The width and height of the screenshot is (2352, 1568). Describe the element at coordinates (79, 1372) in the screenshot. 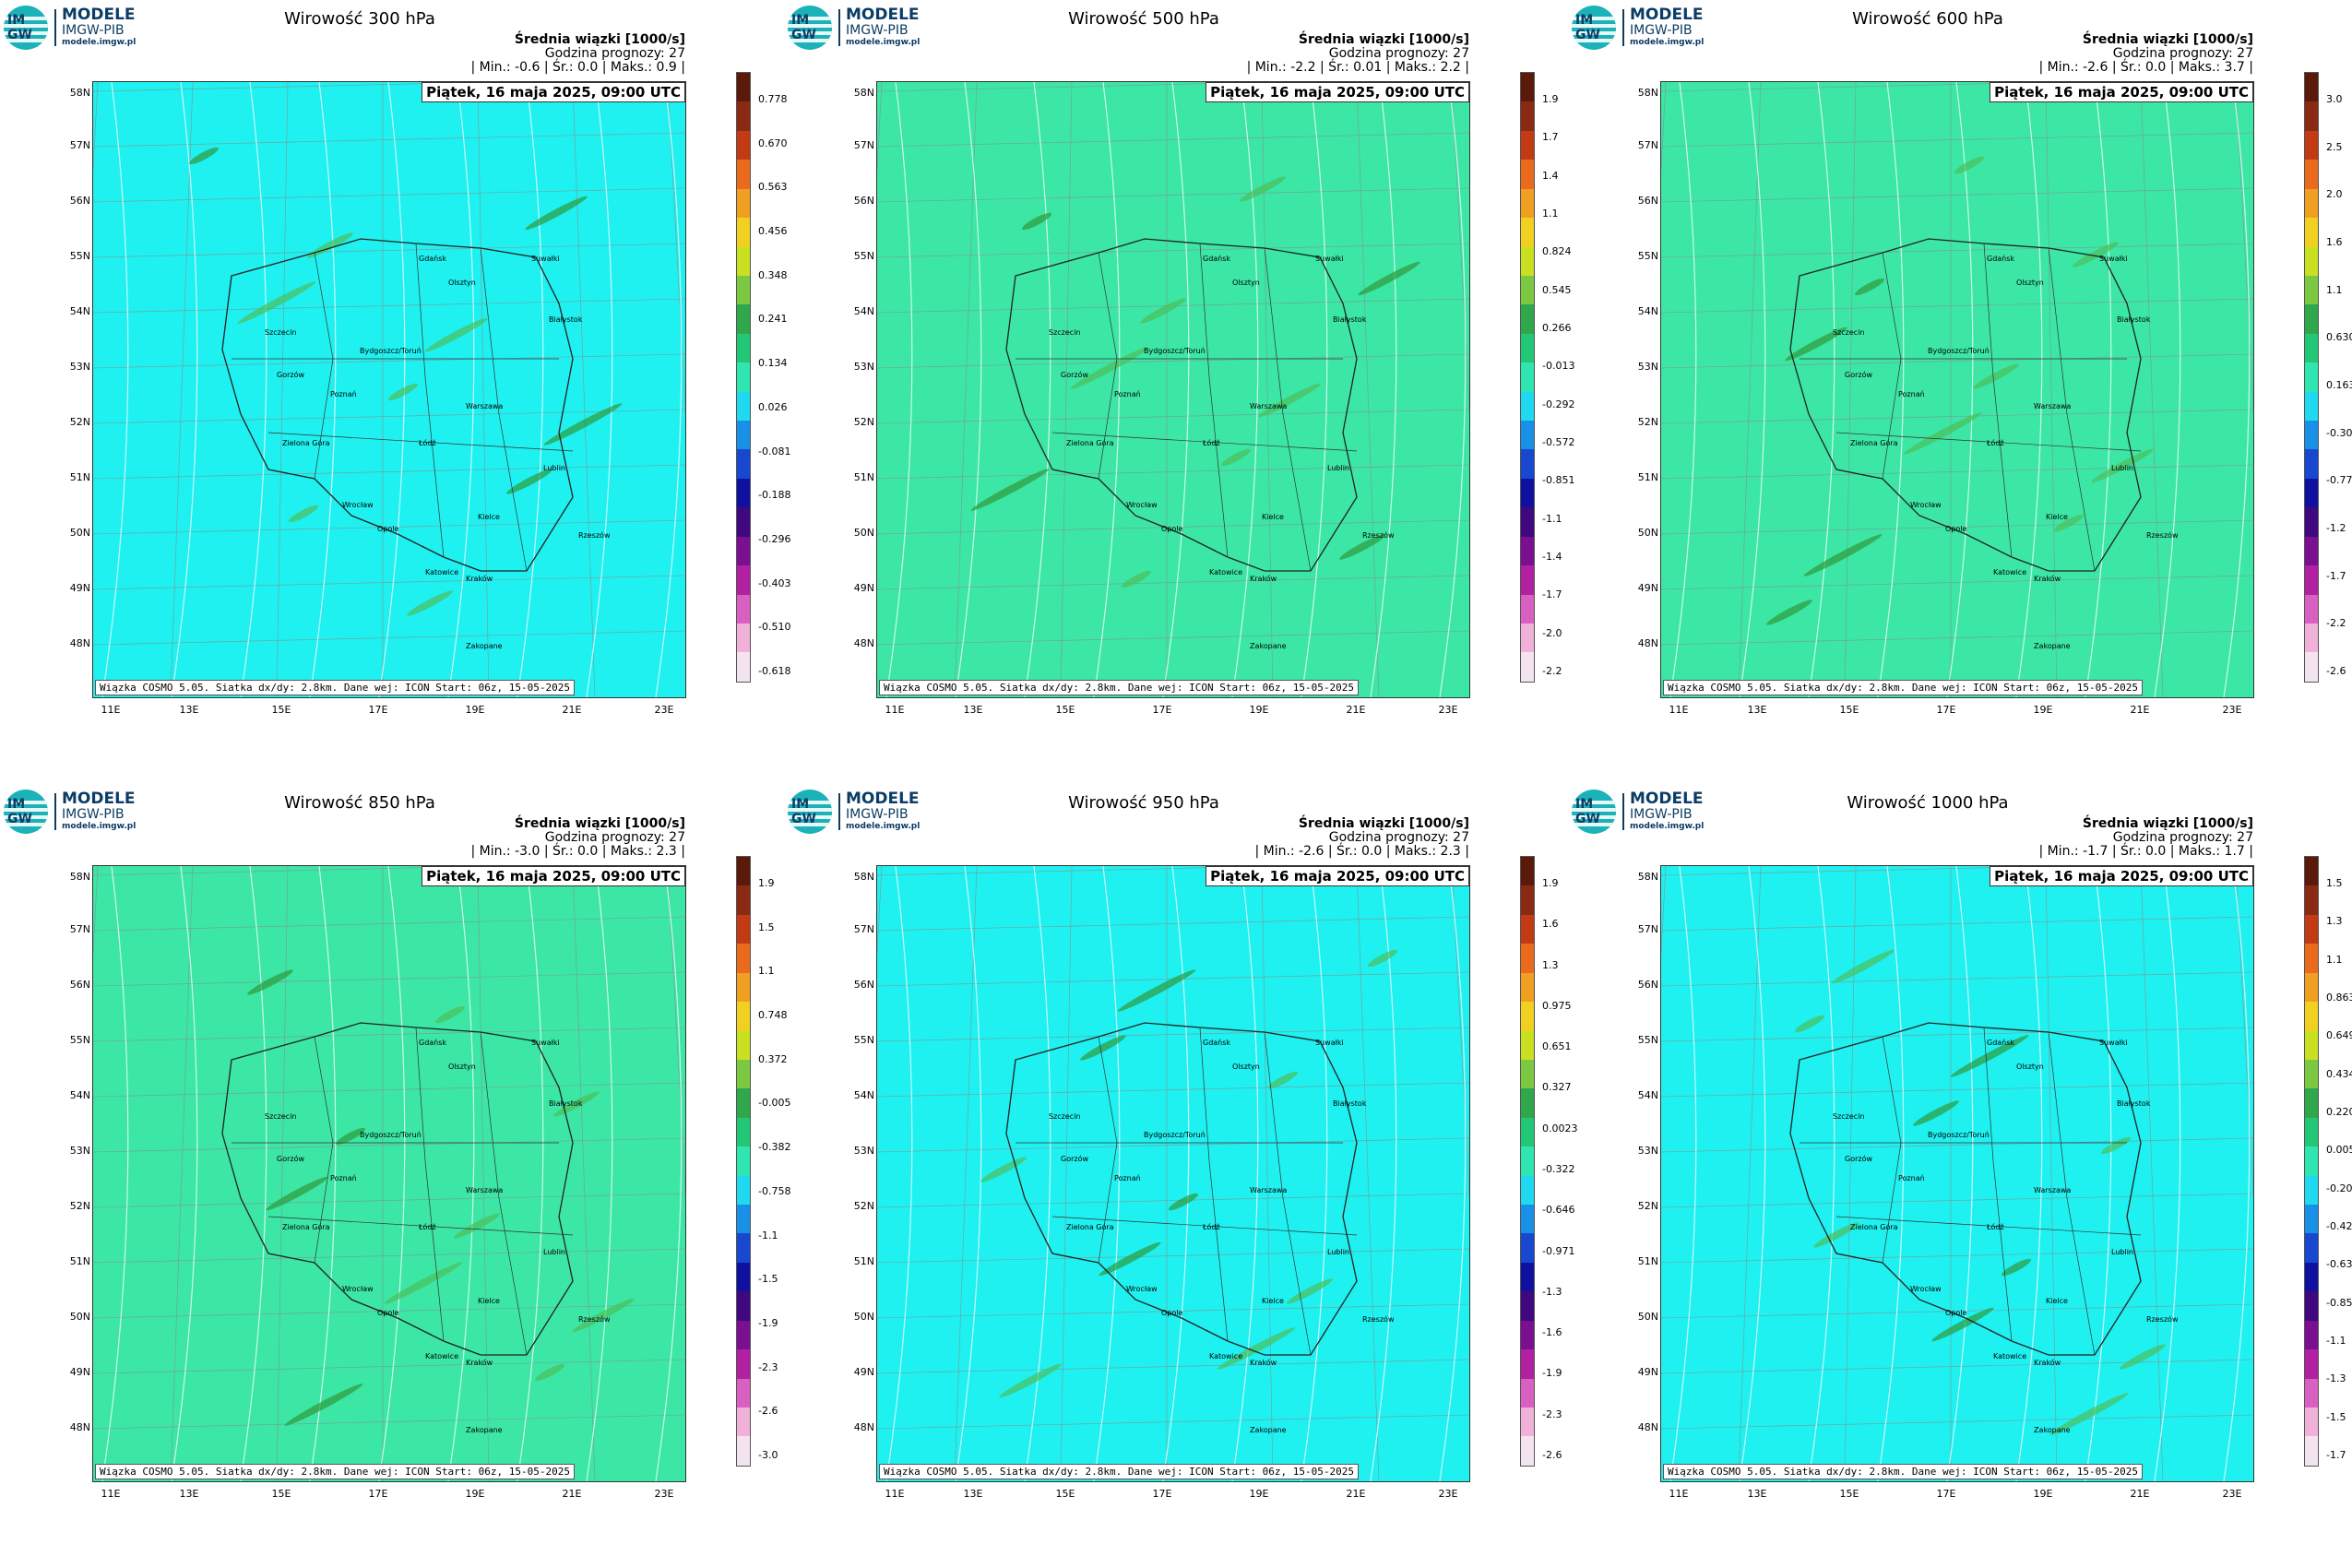

I see `latitude-label: 49N` at that location.